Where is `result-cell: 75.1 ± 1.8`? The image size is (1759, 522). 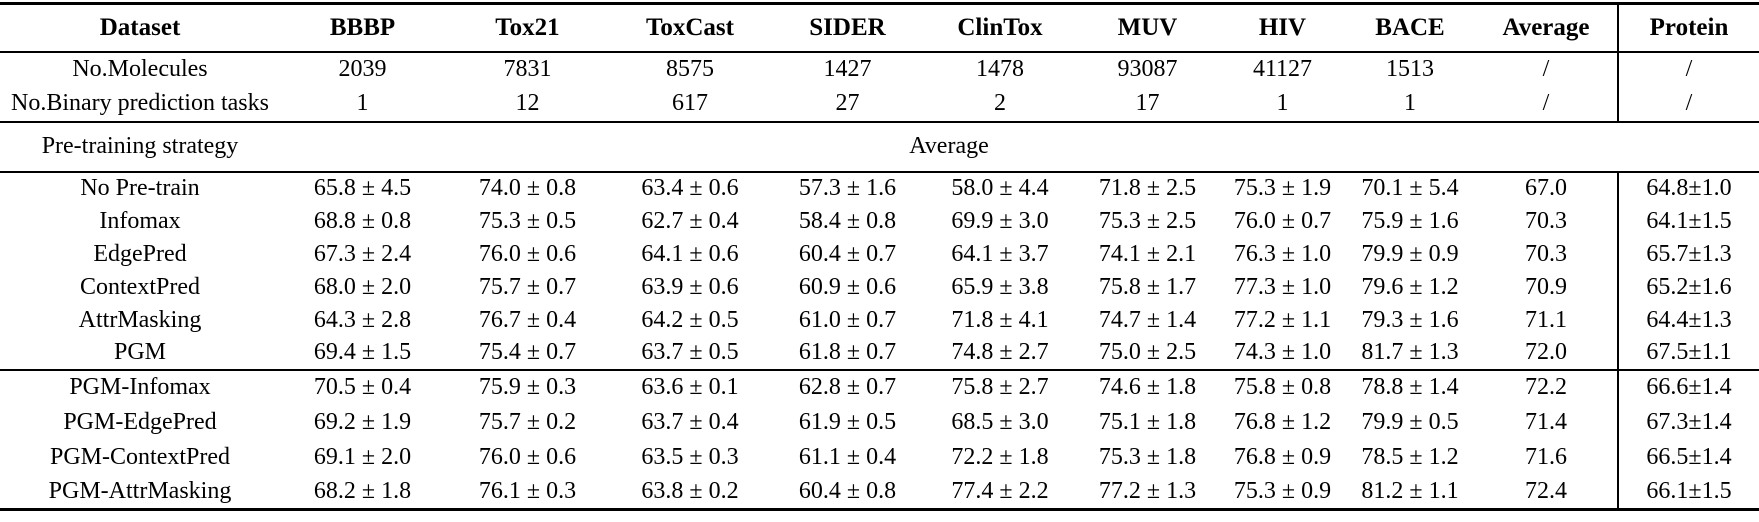
result-cell: 75.1 ± 1.8 is located at coordinates (1147, 421).